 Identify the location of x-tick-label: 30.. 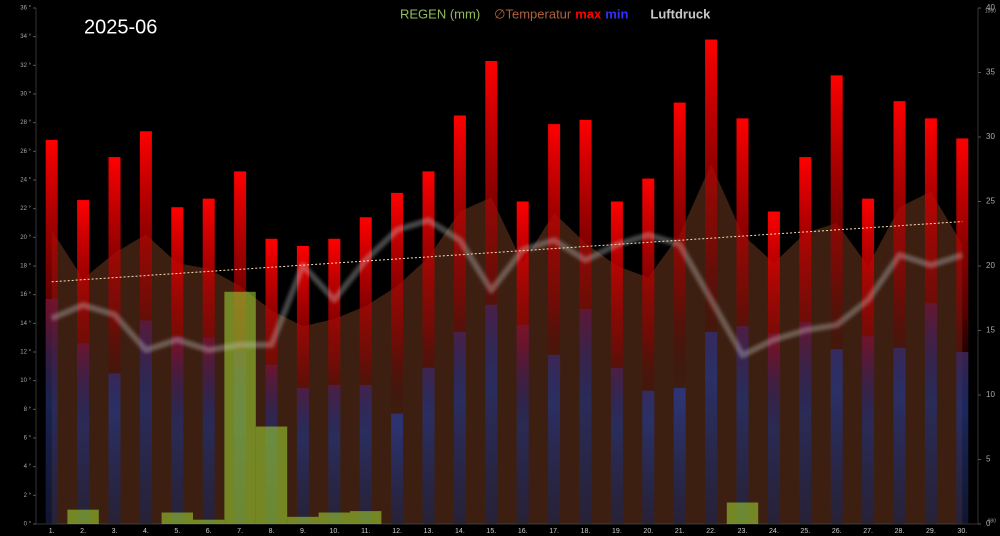
(962, 531).